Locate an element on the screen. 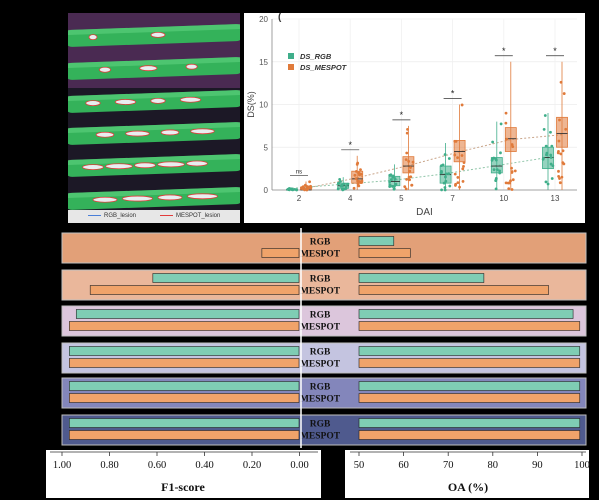 The height and width of the screenshot is (500, 599). f1-axis-title: F1-score is located at coordinates (183, 487).